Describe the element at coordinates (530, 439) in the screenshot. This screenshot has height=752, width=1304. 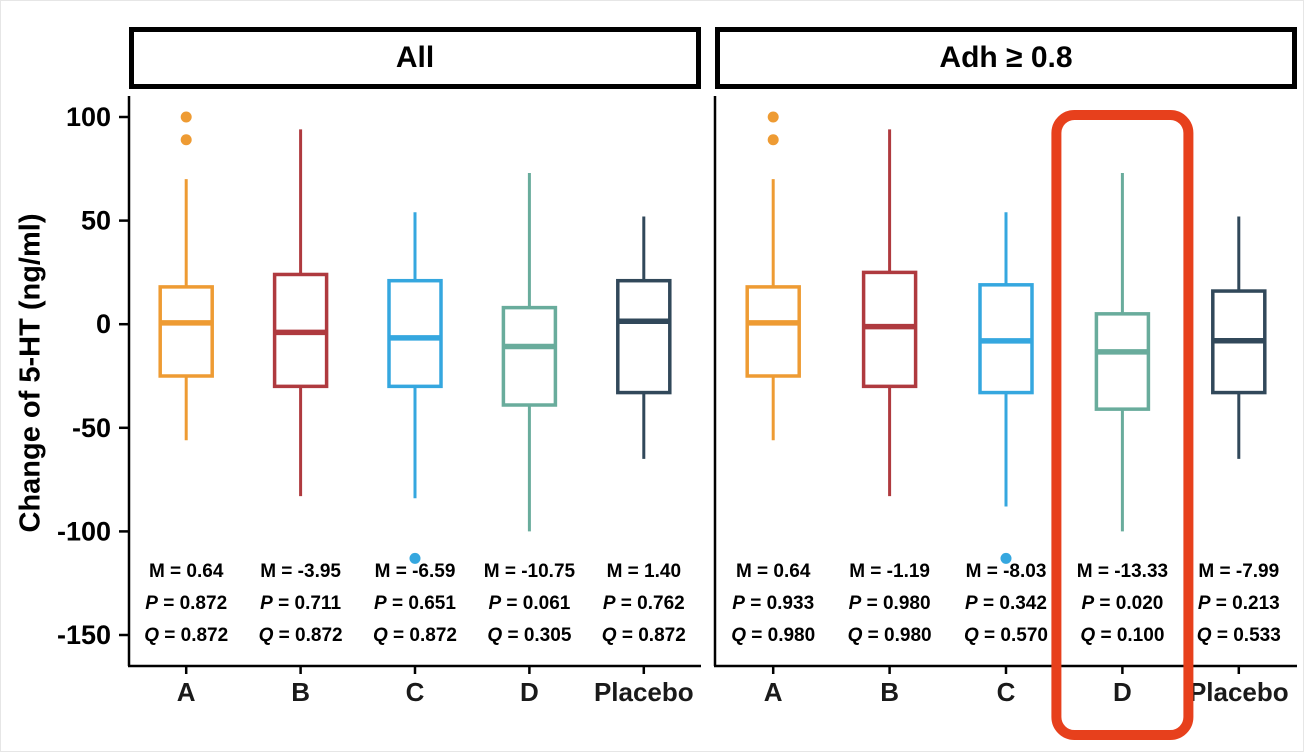
I see `boxplot-D: M = -10.75 P = 0.061 Q = 0.305 D` at that location.